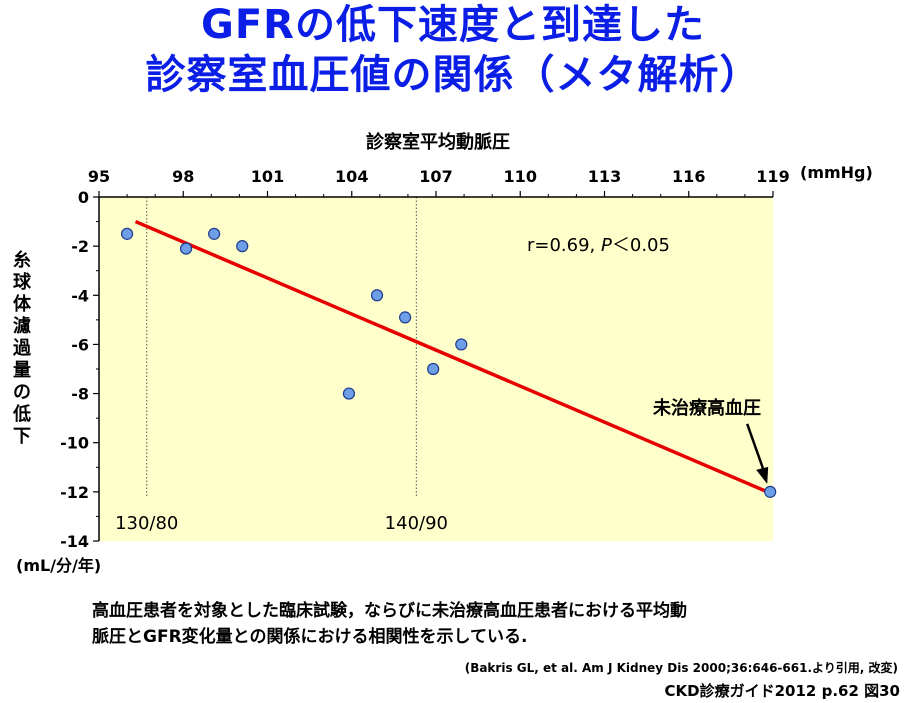  I want to click on reference-line-label: 130/80, so click(146, 523).